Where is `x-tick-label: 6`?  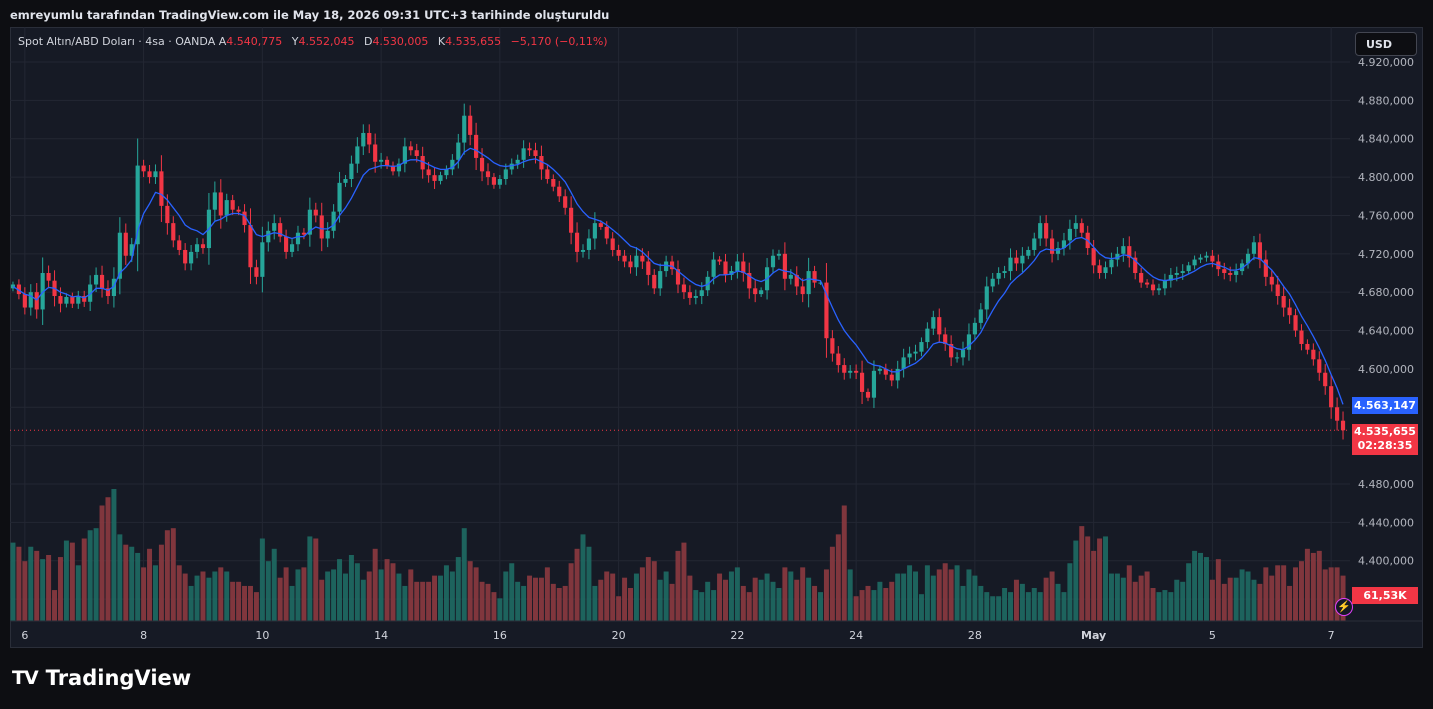 x-tick-label: 6 is located at coordinates (24, 635).